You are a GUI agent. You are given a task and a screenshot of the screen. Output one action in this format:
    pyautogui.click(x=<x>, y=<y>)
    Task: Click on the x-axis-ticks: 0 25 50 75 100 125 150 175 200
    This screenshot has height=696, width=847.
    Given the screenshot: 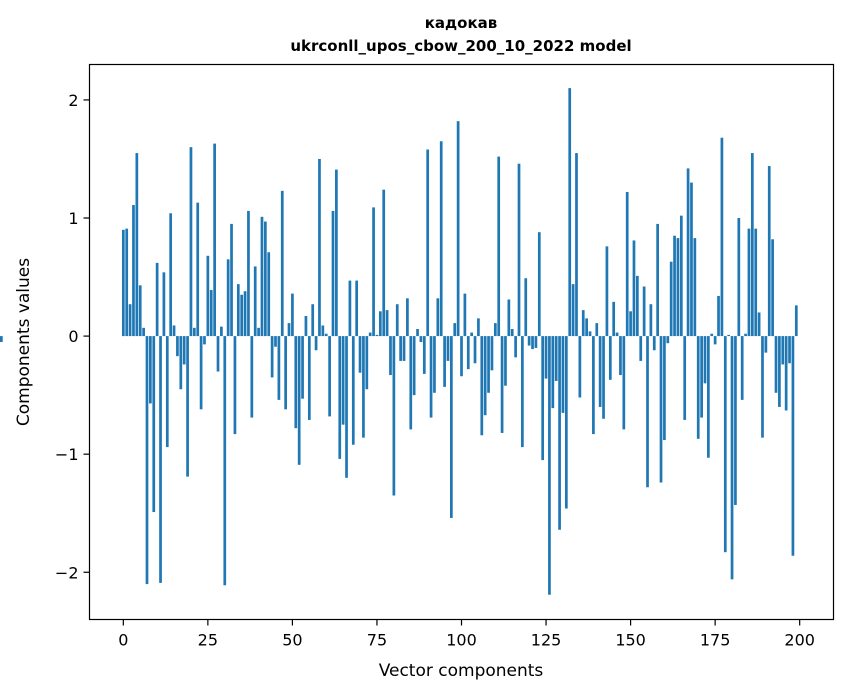 What is the action you would take?
    pyautogui.click(x=466, y=634)
    